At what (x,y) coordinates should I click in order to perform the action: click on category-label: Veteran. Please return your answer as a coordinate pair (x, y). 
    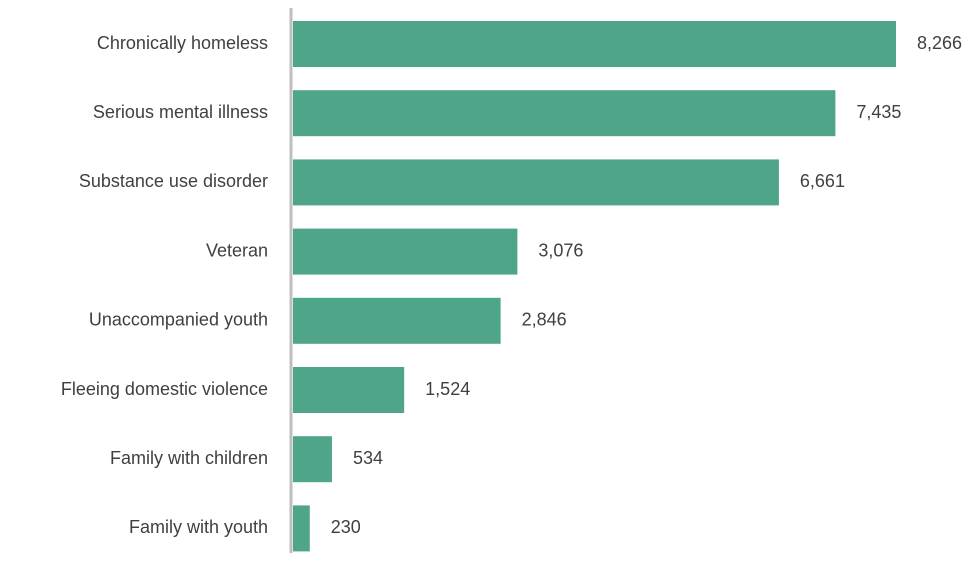
    Looking at the image, I should click on (237, 250).